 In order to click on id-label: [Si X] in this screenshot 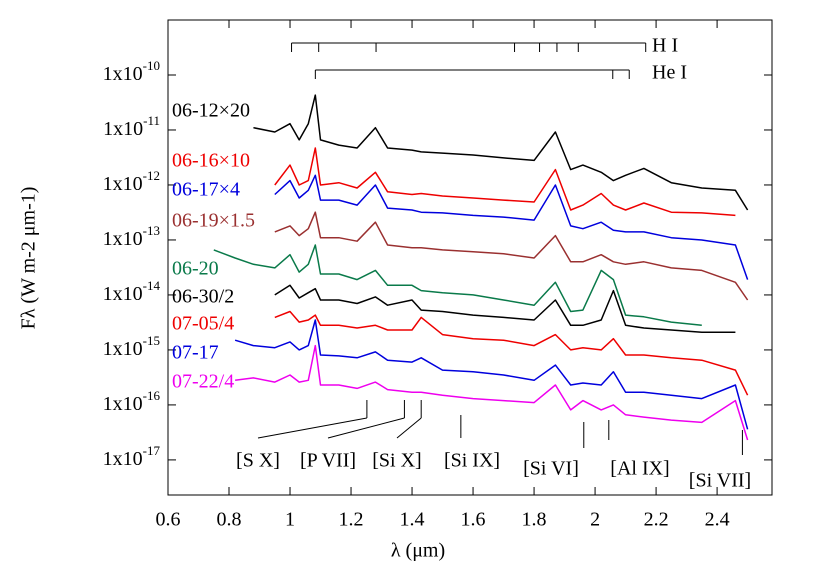, I will do `click(396, 461)`.